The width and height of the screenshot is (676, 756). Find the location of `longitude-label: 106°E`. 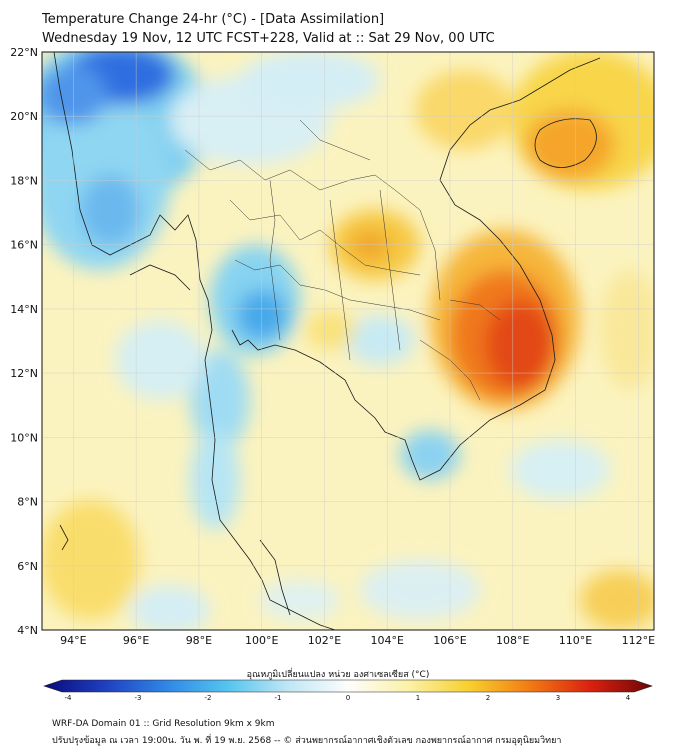

longitude-label: 106°E is located at coordinates (449, 640).